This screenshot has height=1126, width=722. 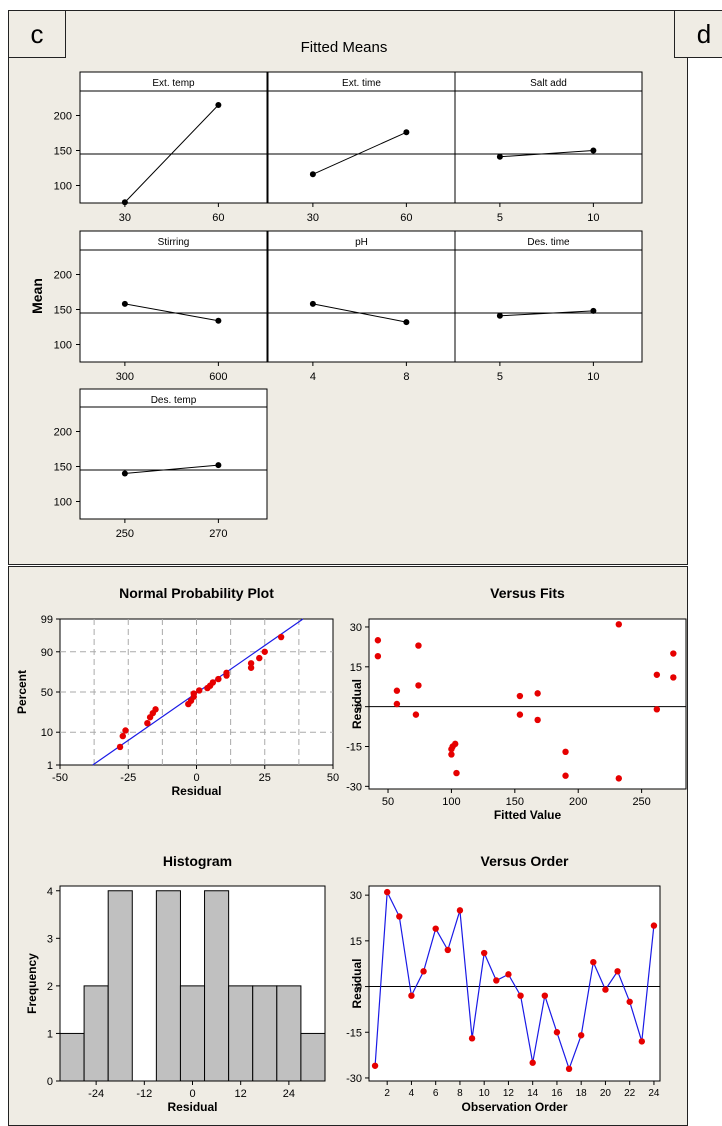 I want to click on chart-title: Versus Fits, so click(x=527, y=593).